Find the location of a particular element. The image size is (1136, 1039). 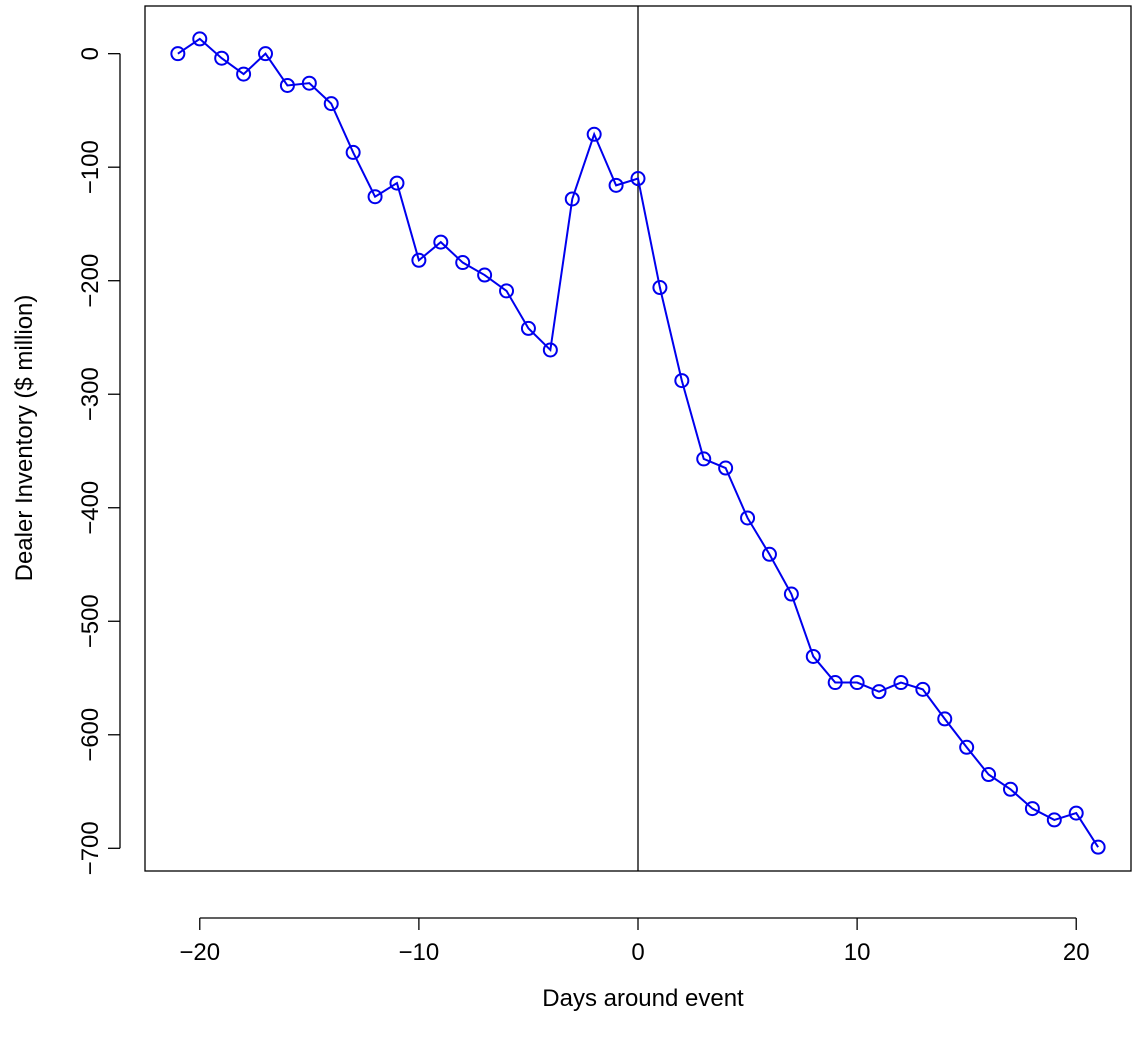

x-tick-label: 10 is located at coordinates (857, 952).